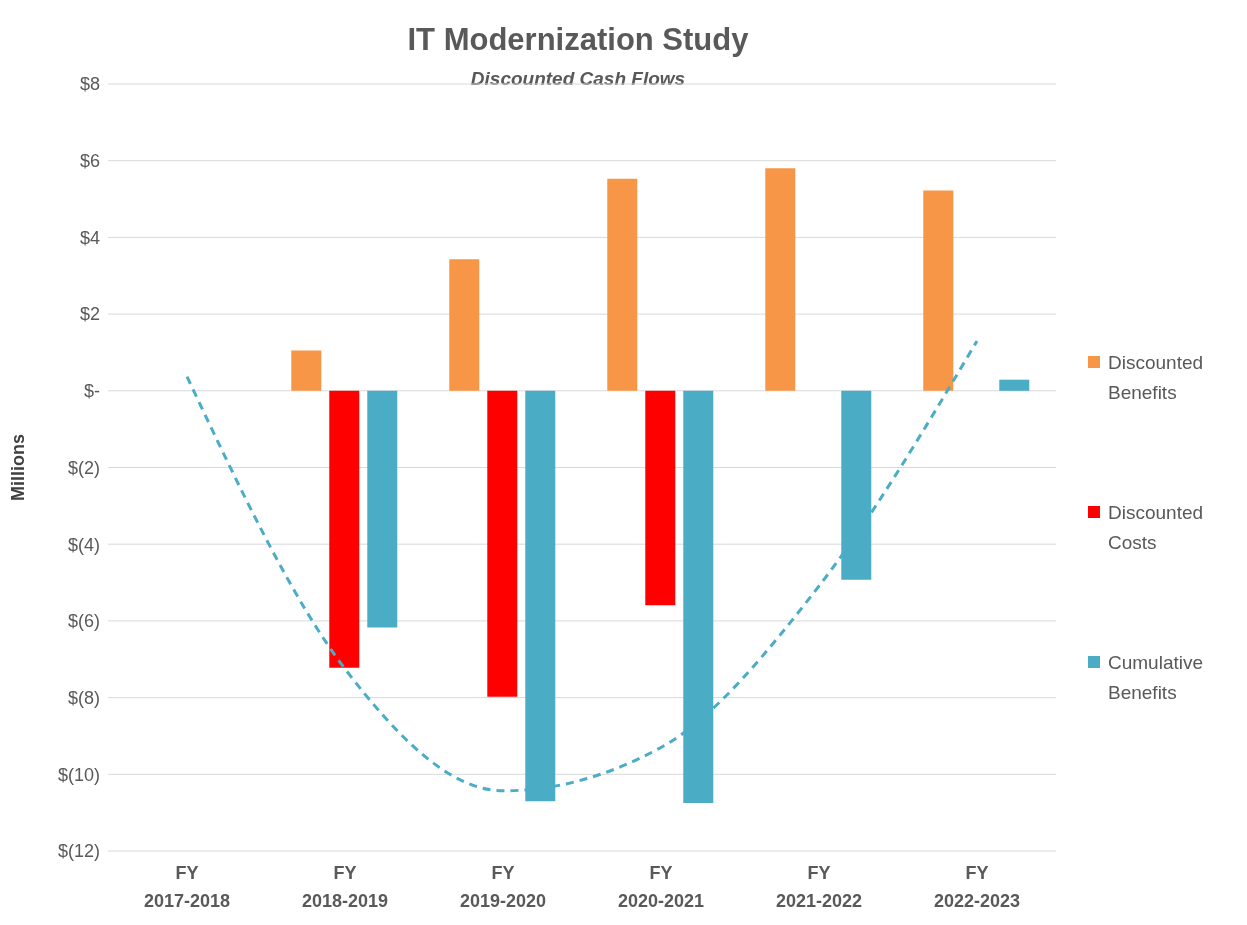 The width and height of the screenshot is (1247, 925). What do you see at coordinates (89, 84) in the screenshot?
I see `y-tick-label: $8` at bounding box center [89, 84].